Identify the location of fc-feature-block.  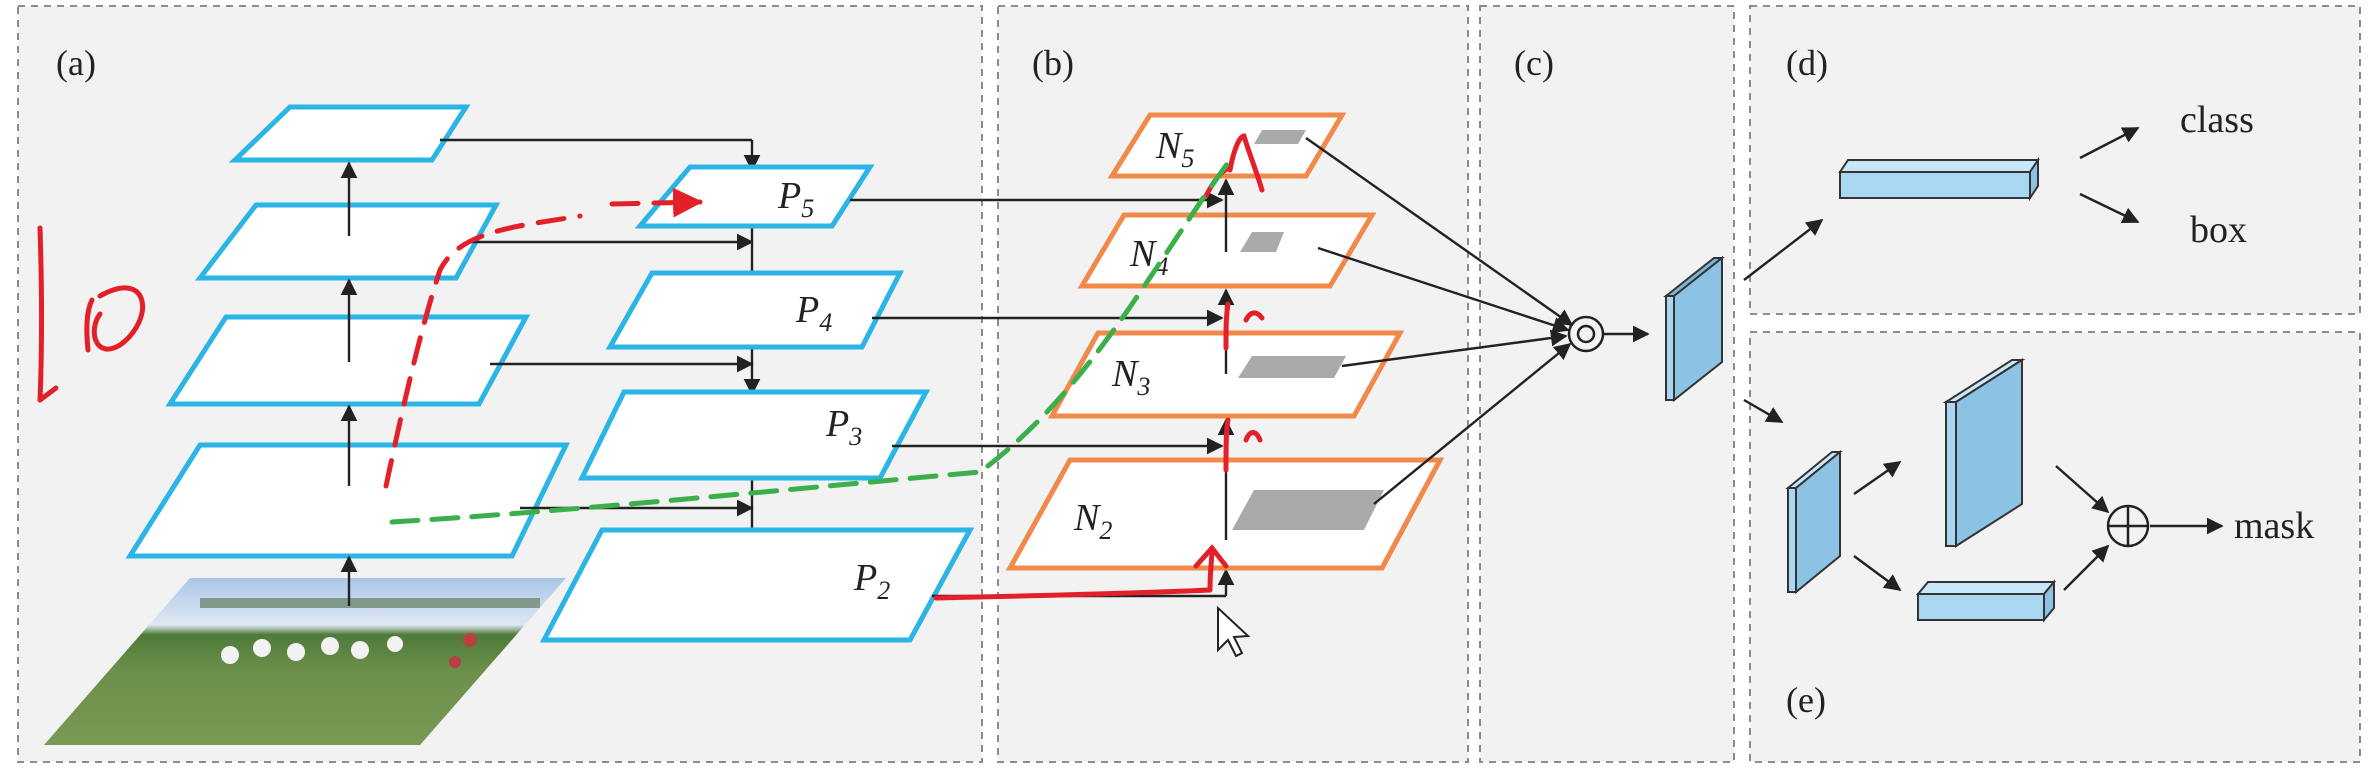
(1939, 179).